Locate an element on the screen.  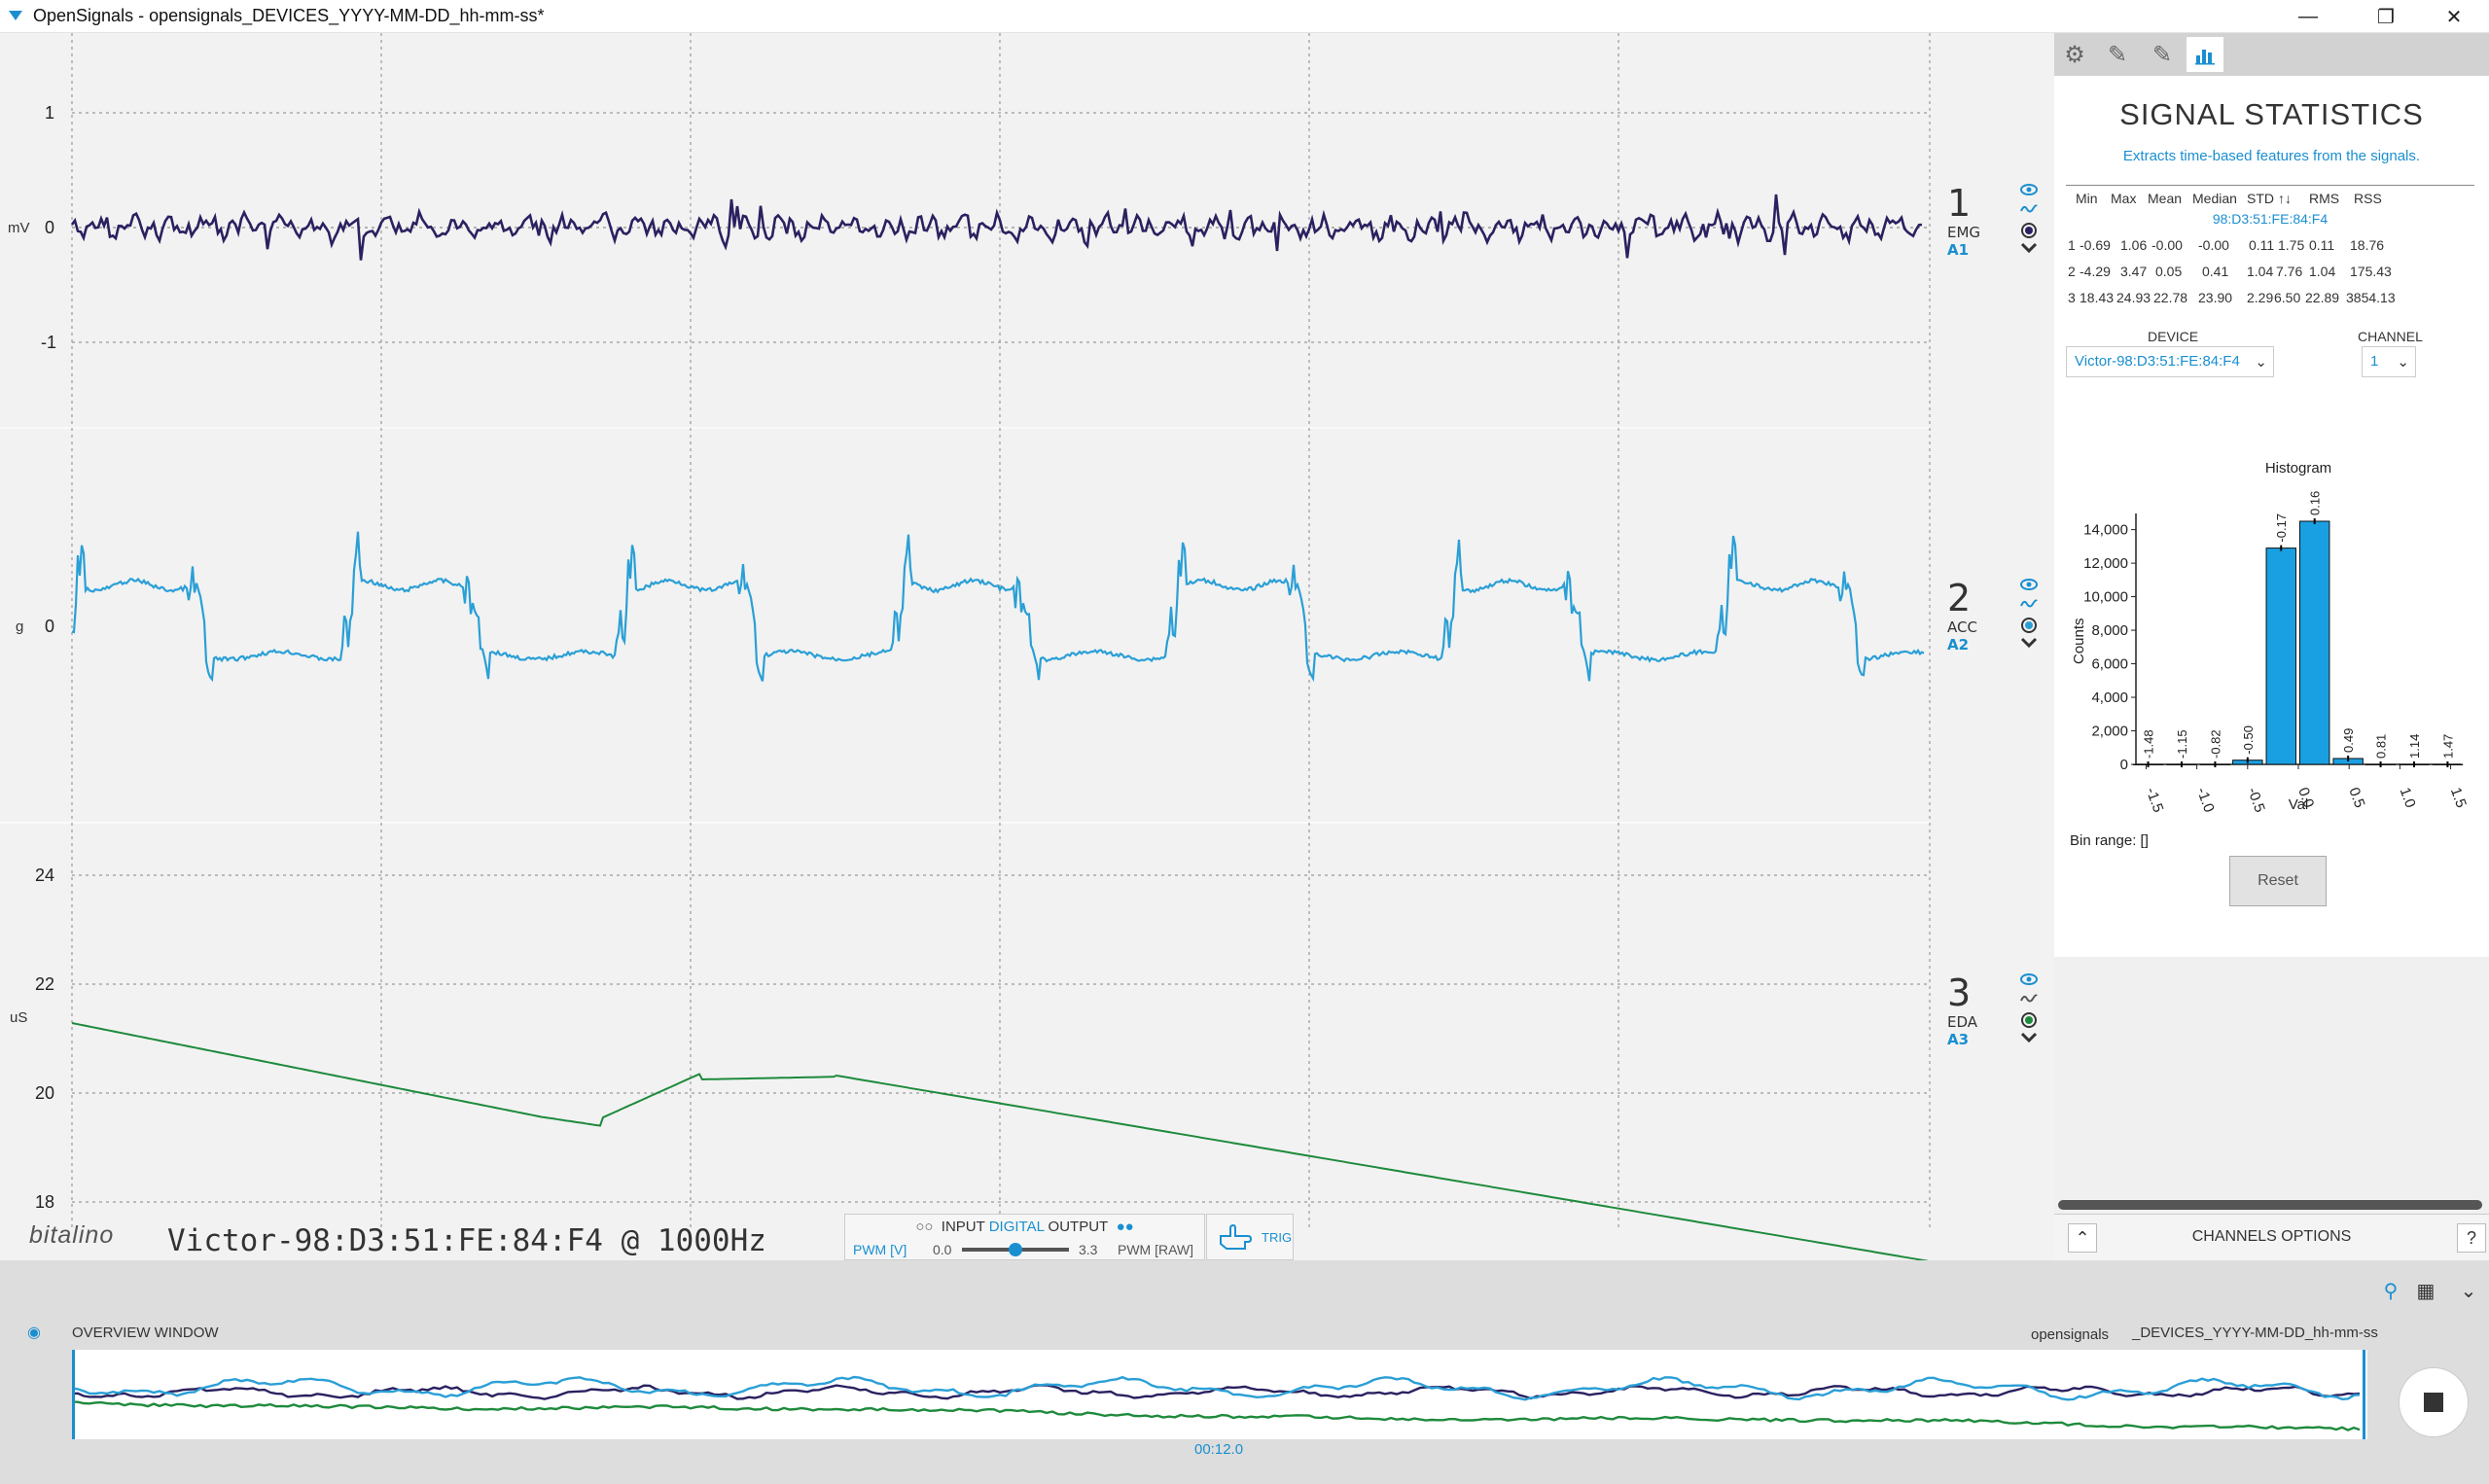
plug-icon: ✎ is located at coordinates (2117, 55).